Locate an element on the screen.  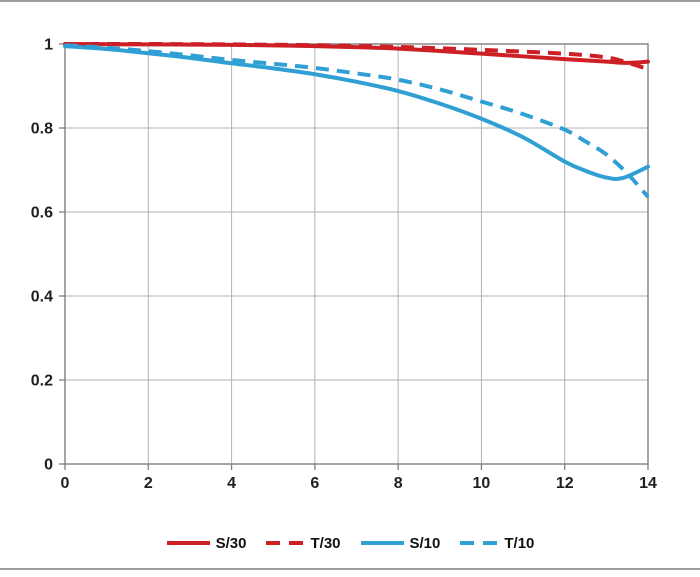
y-tick-label: 1 is located at coordinates (48, 45).